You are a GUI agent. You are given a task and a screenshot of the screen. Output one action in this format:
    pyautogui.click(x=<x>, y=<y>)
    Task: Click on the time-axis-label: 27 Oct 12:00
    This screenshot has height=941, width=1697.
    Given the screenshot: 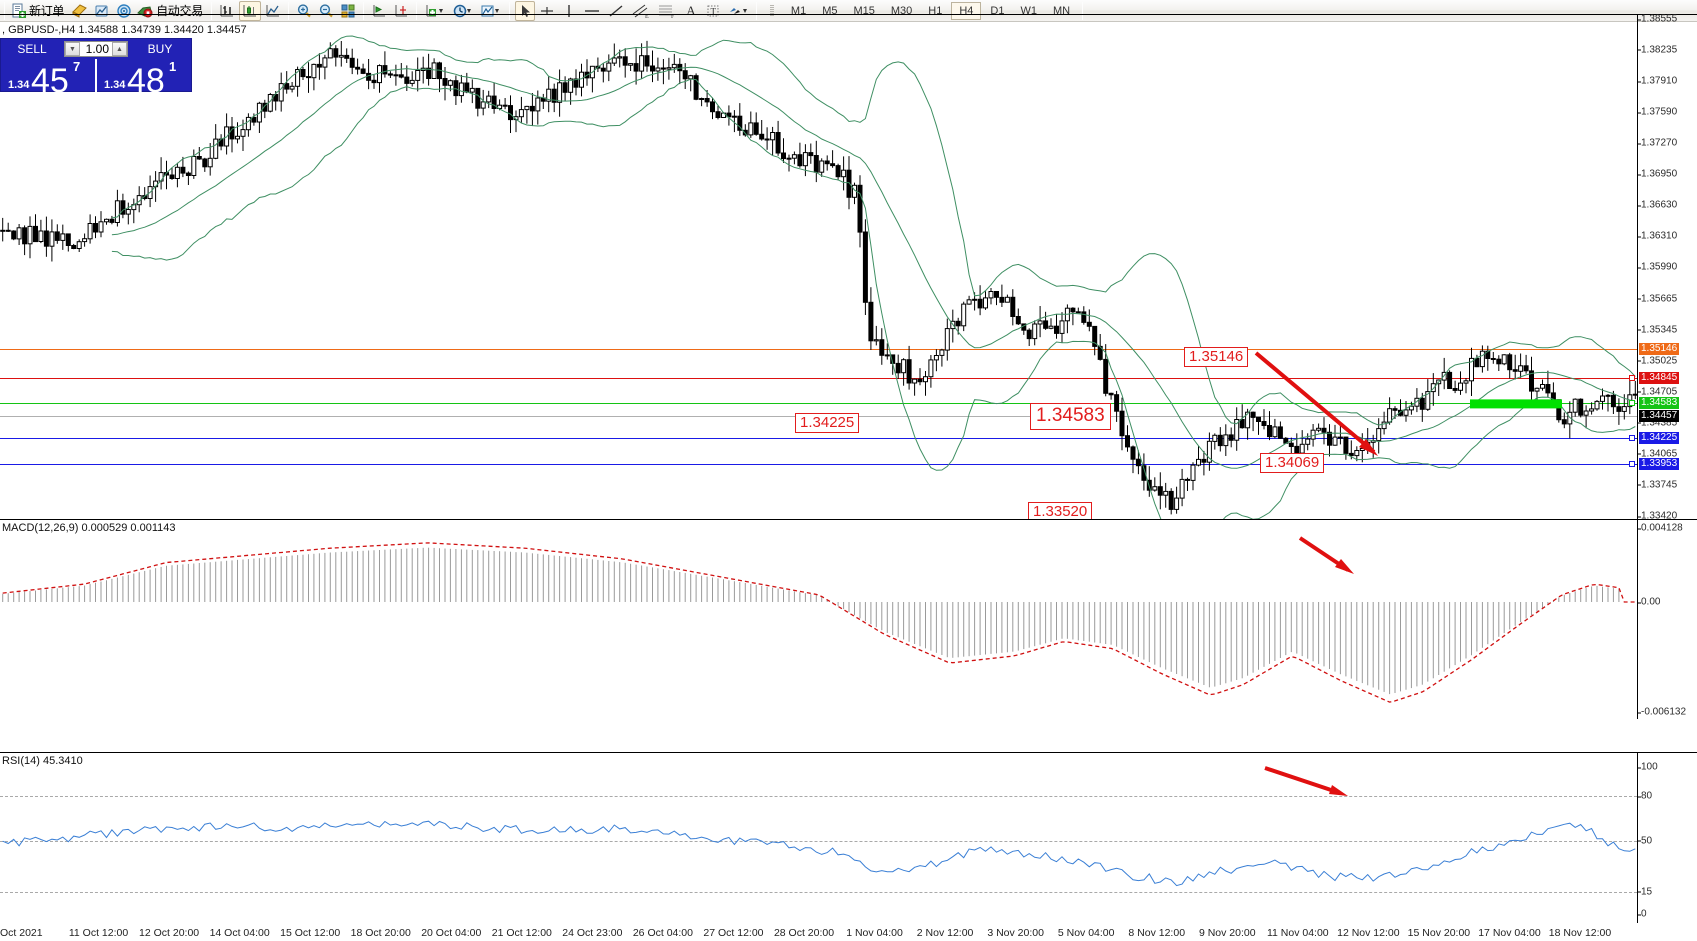 What is the action you would take?
    pyautogui.click(x=733, y=933)
    